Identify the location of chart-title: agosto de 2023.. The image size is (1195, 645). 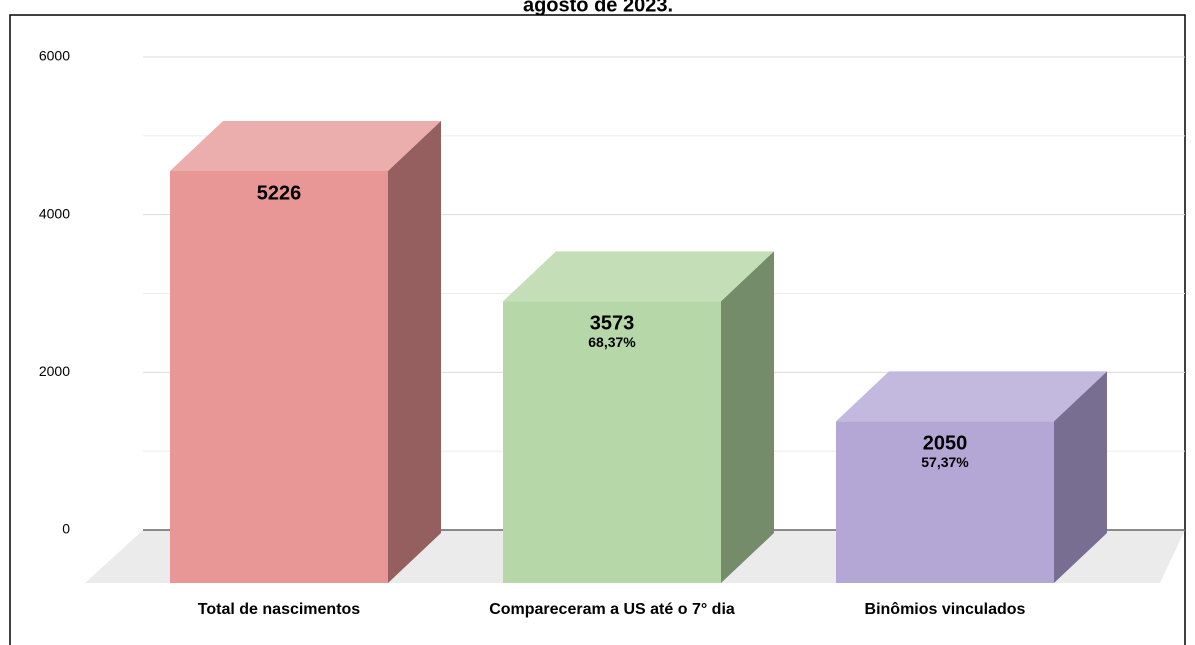
(598, 8).